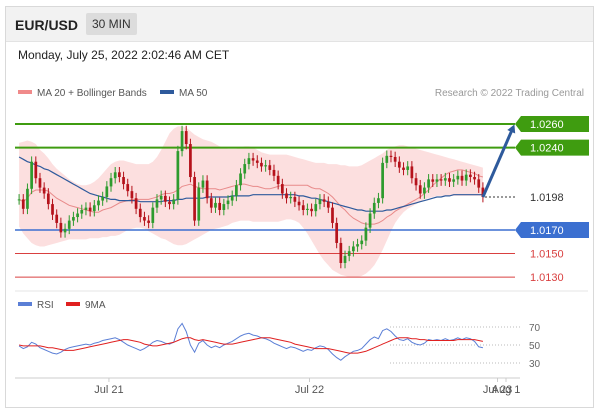  What do you see at coordinates (73, 304) in the screenshot?
I see `rsi-ma-legend-swatch` at bounding box center [73, 304].